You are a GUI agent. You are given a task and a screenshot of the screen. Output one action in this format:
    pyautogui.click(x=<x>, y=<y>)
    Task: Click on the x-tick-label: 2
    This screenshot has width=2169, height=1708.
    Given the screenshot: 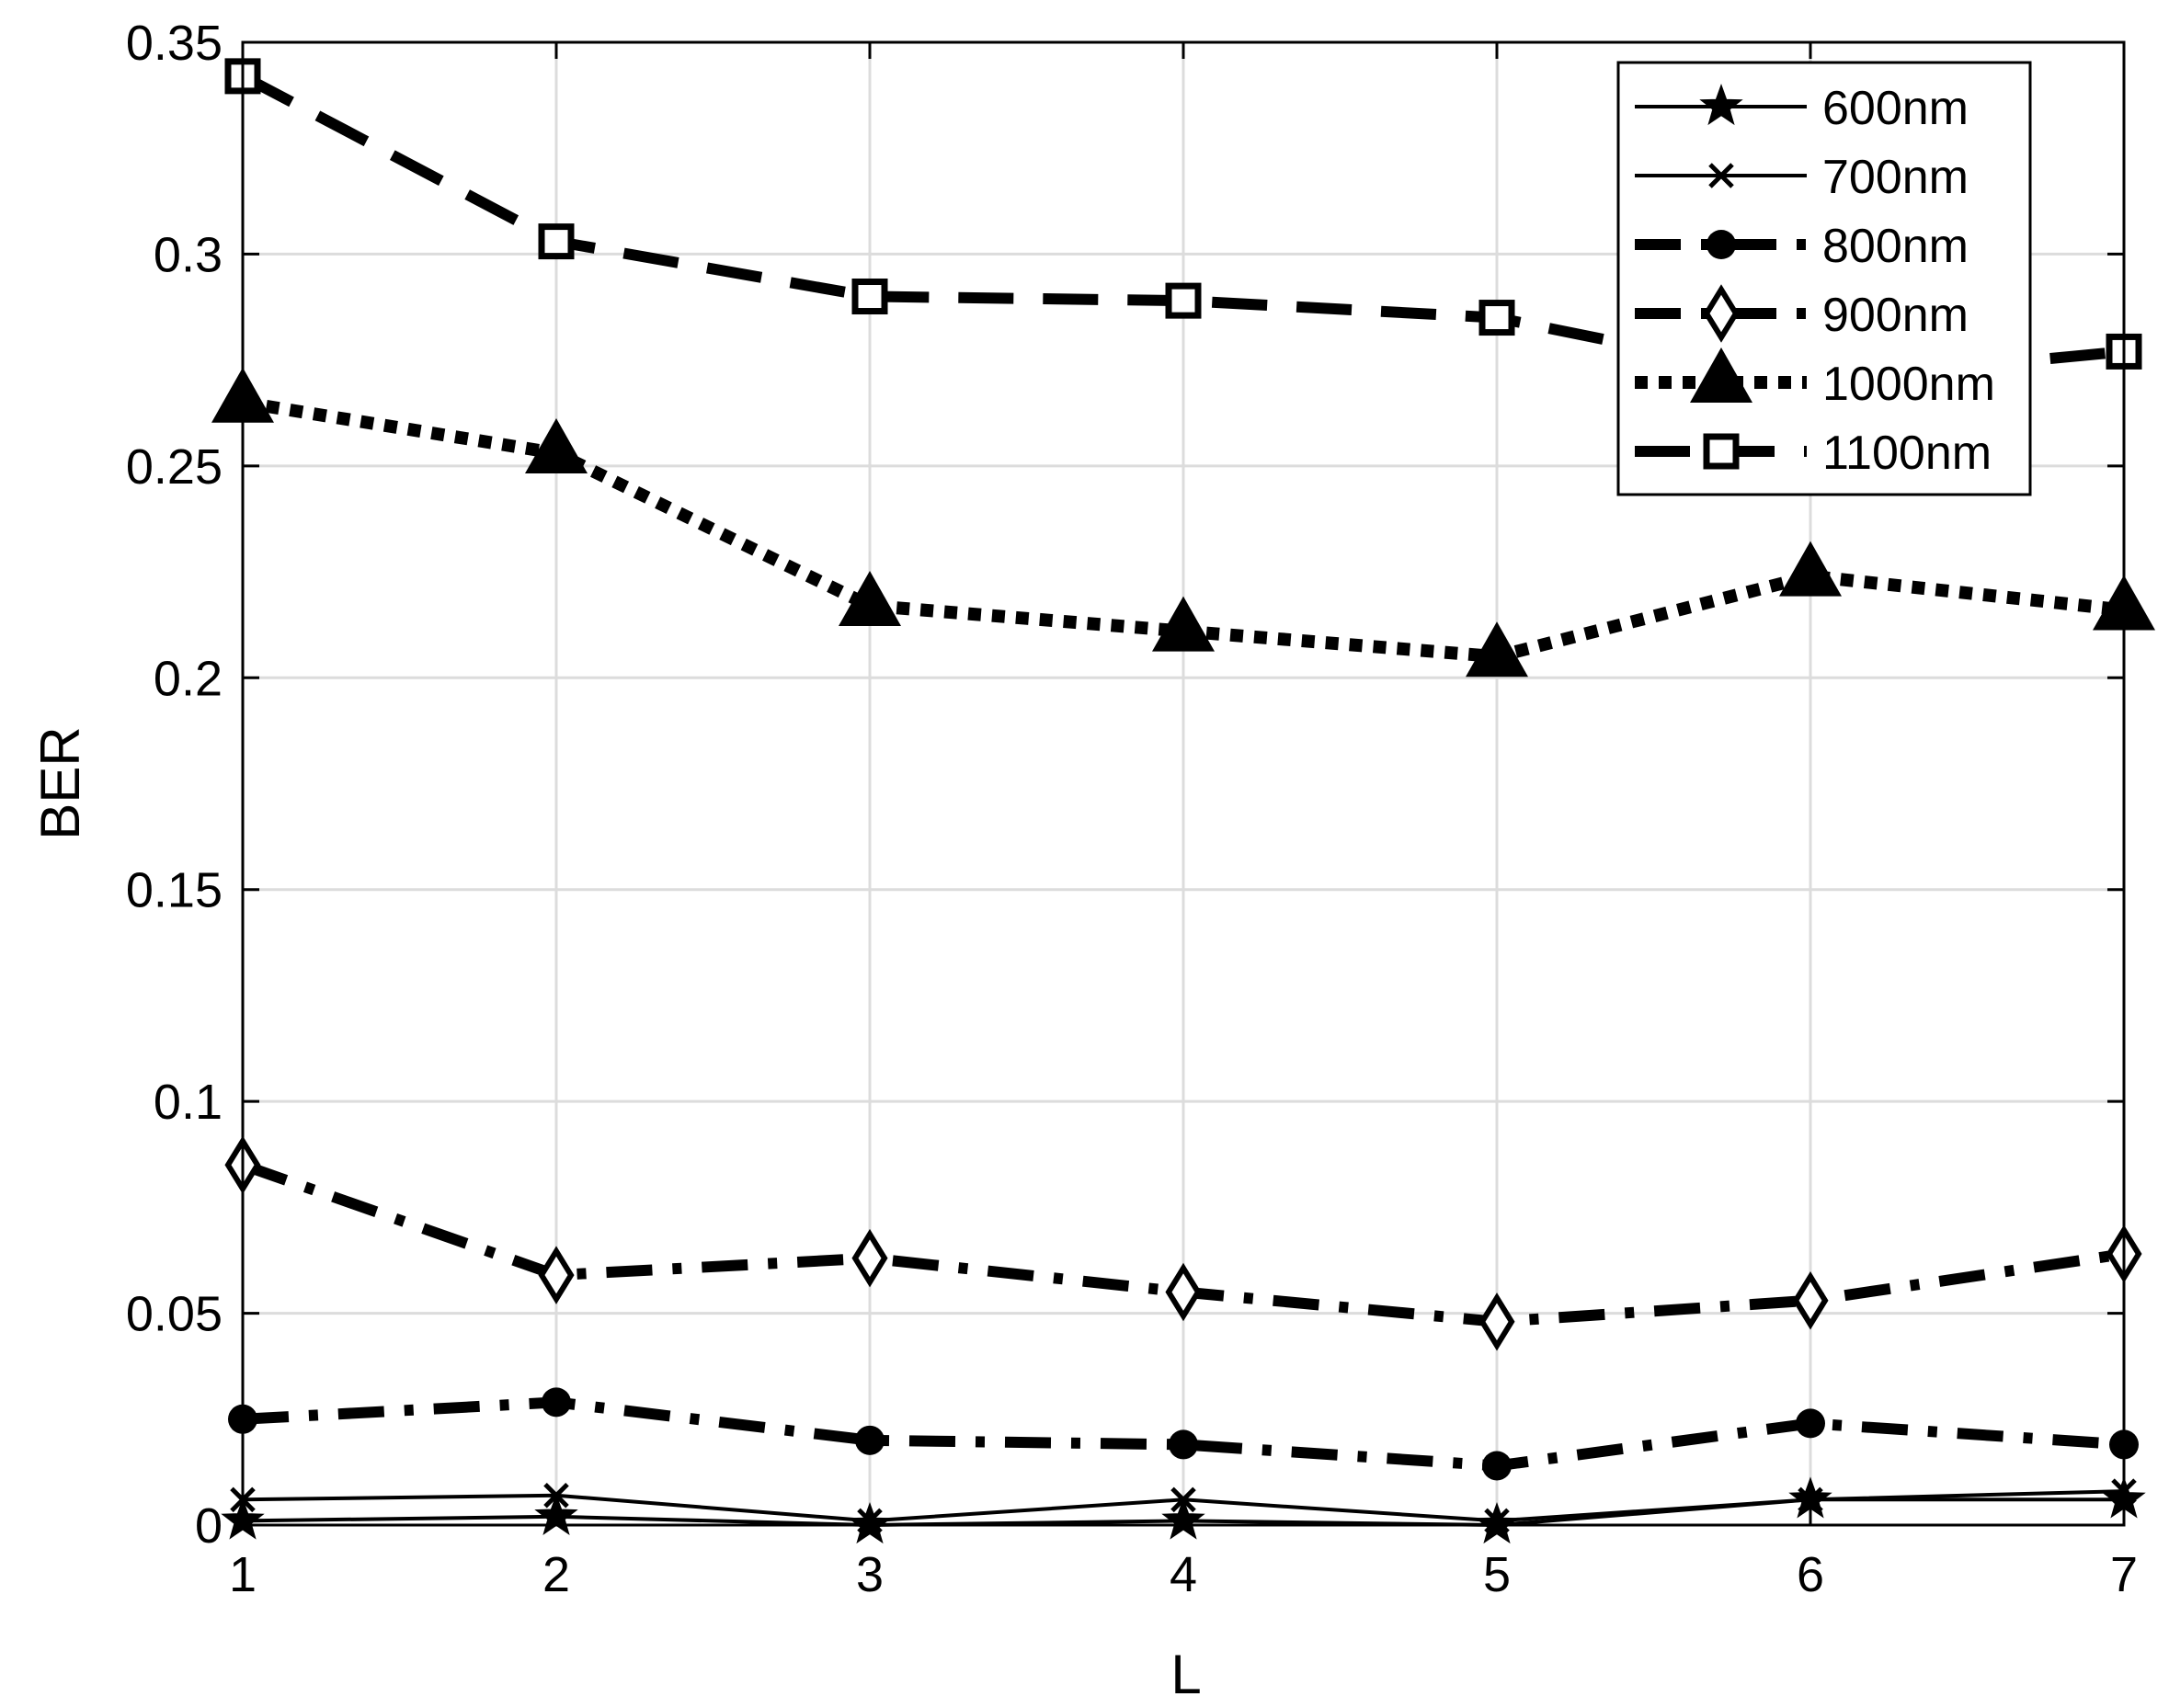 What is the action you would take?
    pyautogui.click(x=556, y=1574)
    